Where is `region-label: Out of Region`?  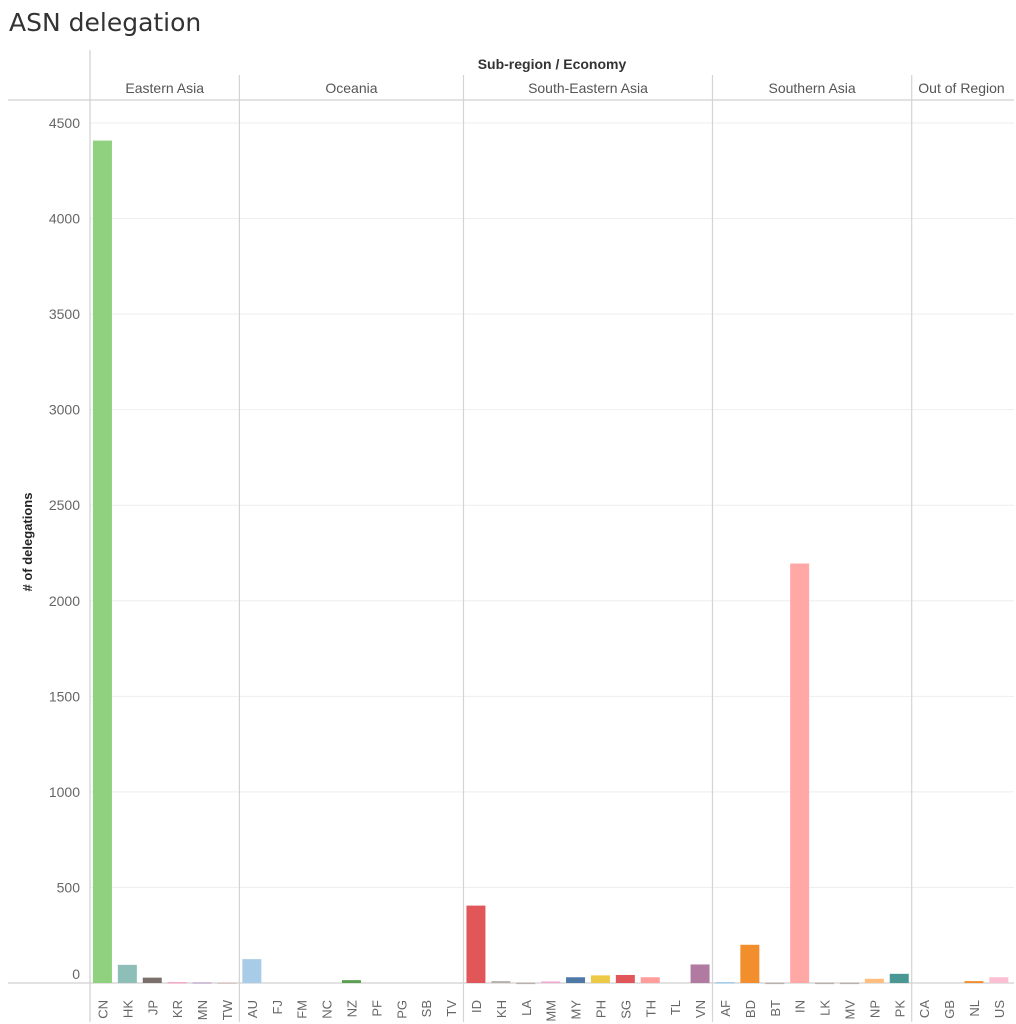 region-label: Out of Region is located at coordinates (961, 88).